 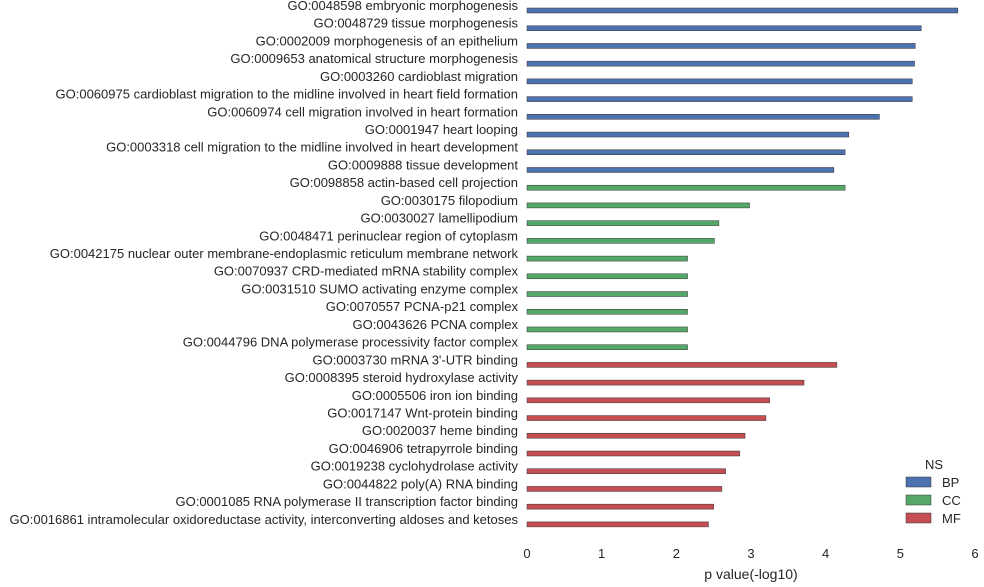 I want to click on category-label: GO:0003260 cardioblast migration, so click(x=419, y=76).